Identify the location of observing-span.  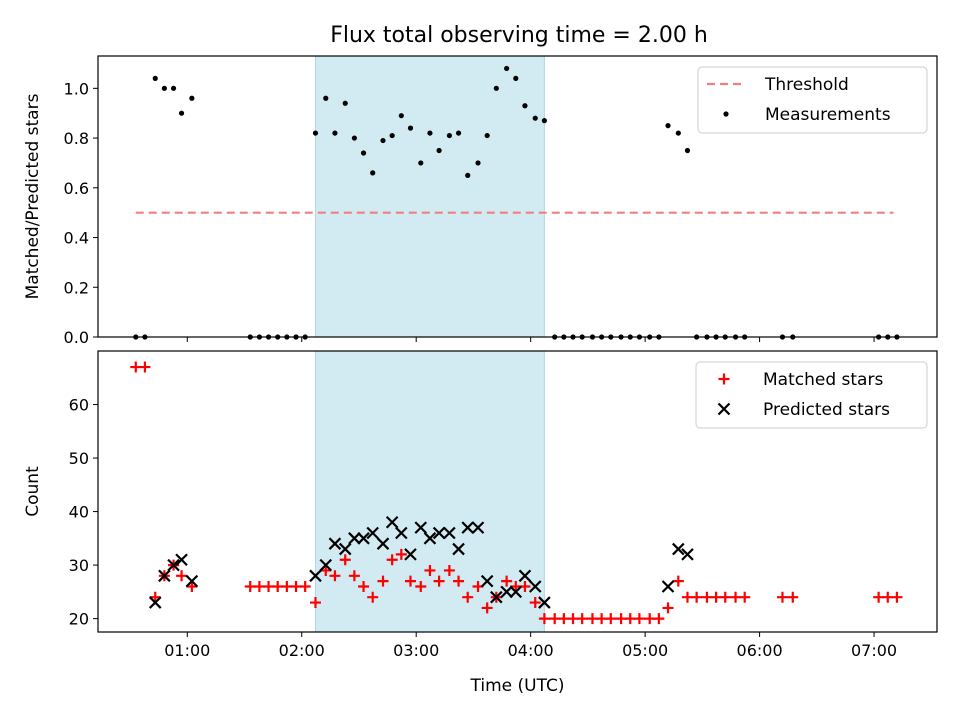
(429, 196).